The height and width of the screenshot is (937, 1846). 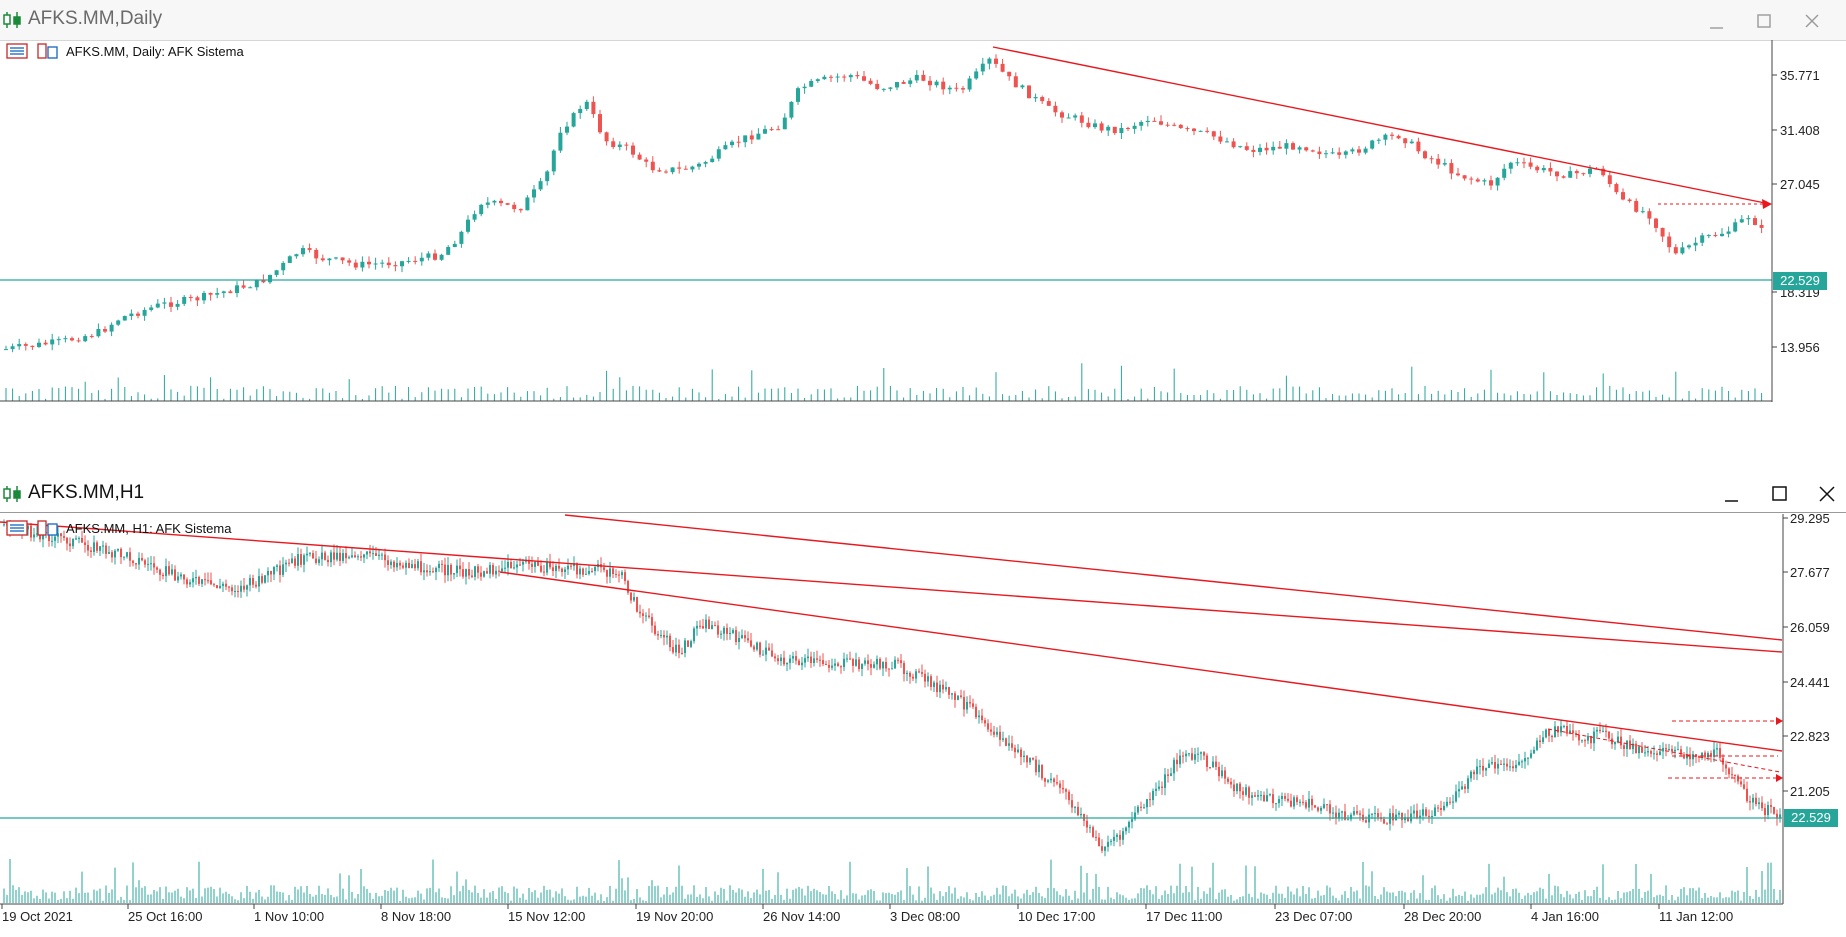 What do you see at coordinates (1811, 818) in the screenshot?
I see `h1-current-price-badge: 22.529` at bounding box center [1811, 818].